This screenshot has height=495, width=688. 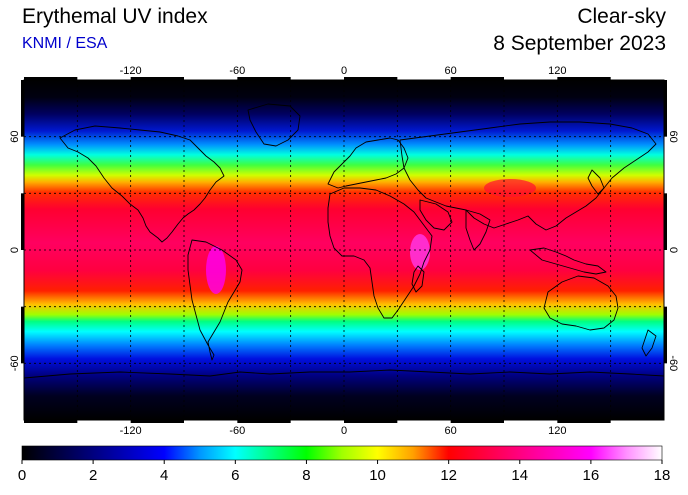 I want to click on colorbar-tick-label: 4, so click(x=164, y=475).